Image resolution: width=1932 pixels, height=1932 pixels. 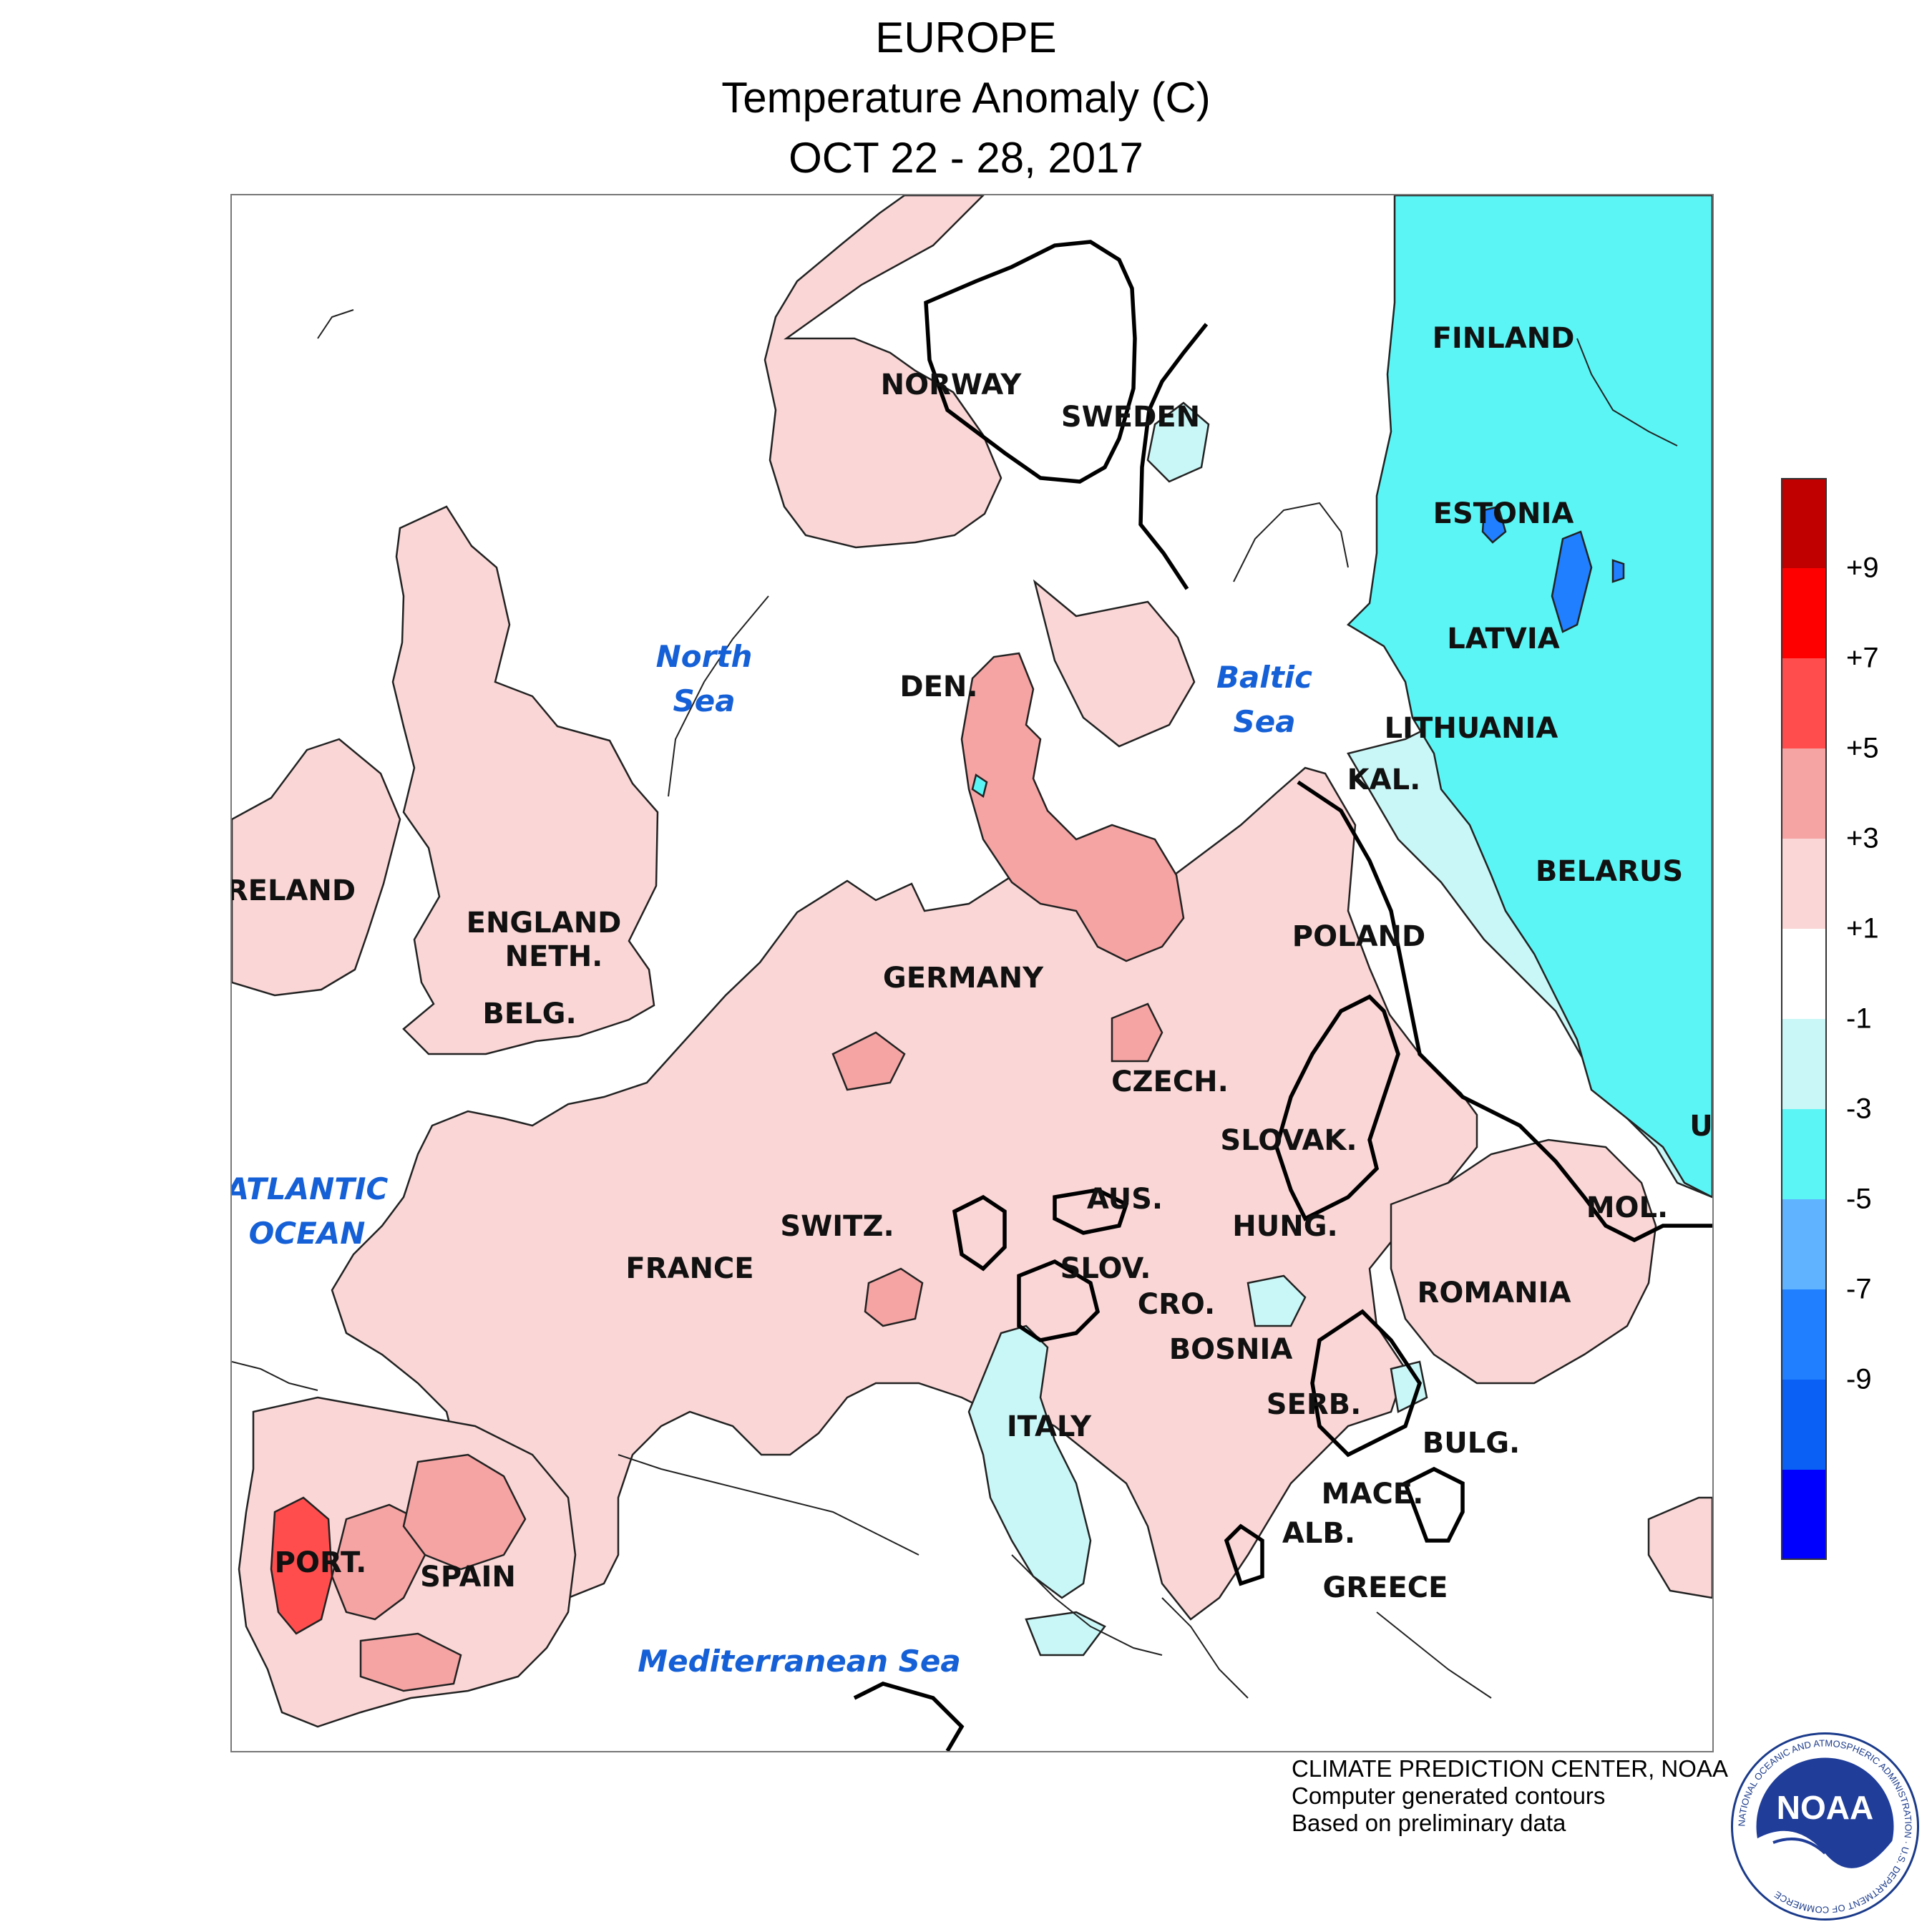 I want to click on country-label: SLOV., so click(x=1105, y=1268).